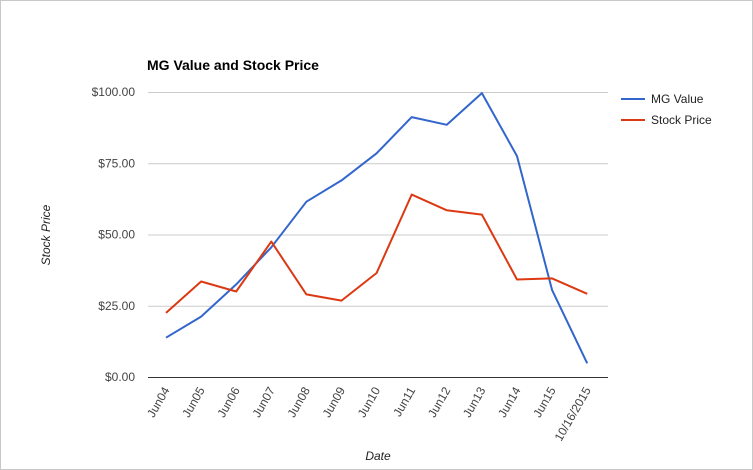  I want to click on x-tick-label: Jun05, so click(193, 402).